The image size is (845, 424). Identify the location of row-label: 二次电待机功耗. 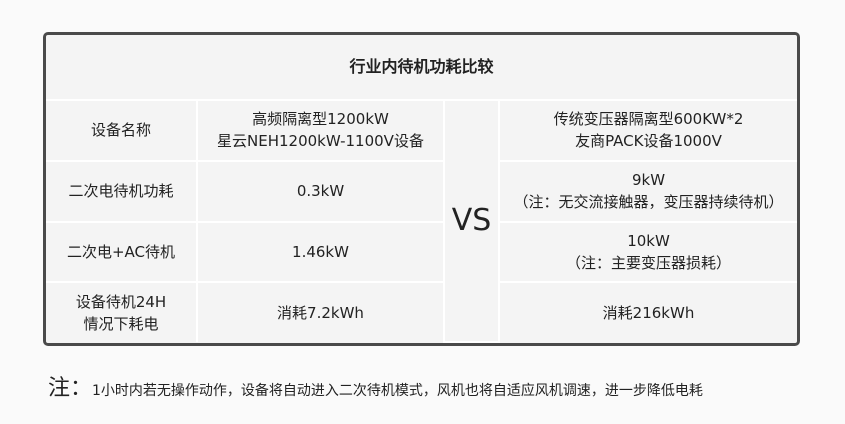
(122, 191).